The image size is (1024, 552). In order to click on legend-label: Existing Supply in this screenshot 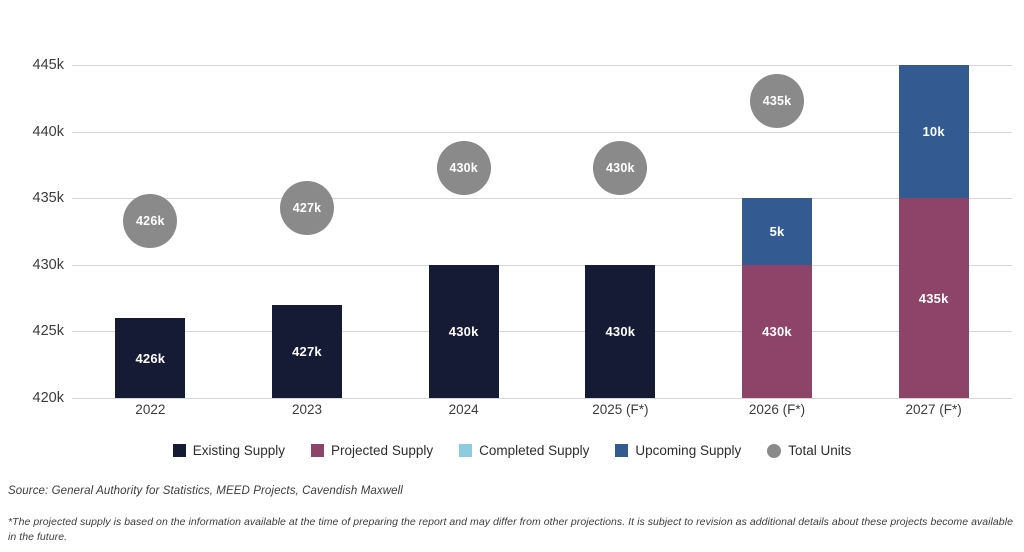, I will do `click(239, 450)`.